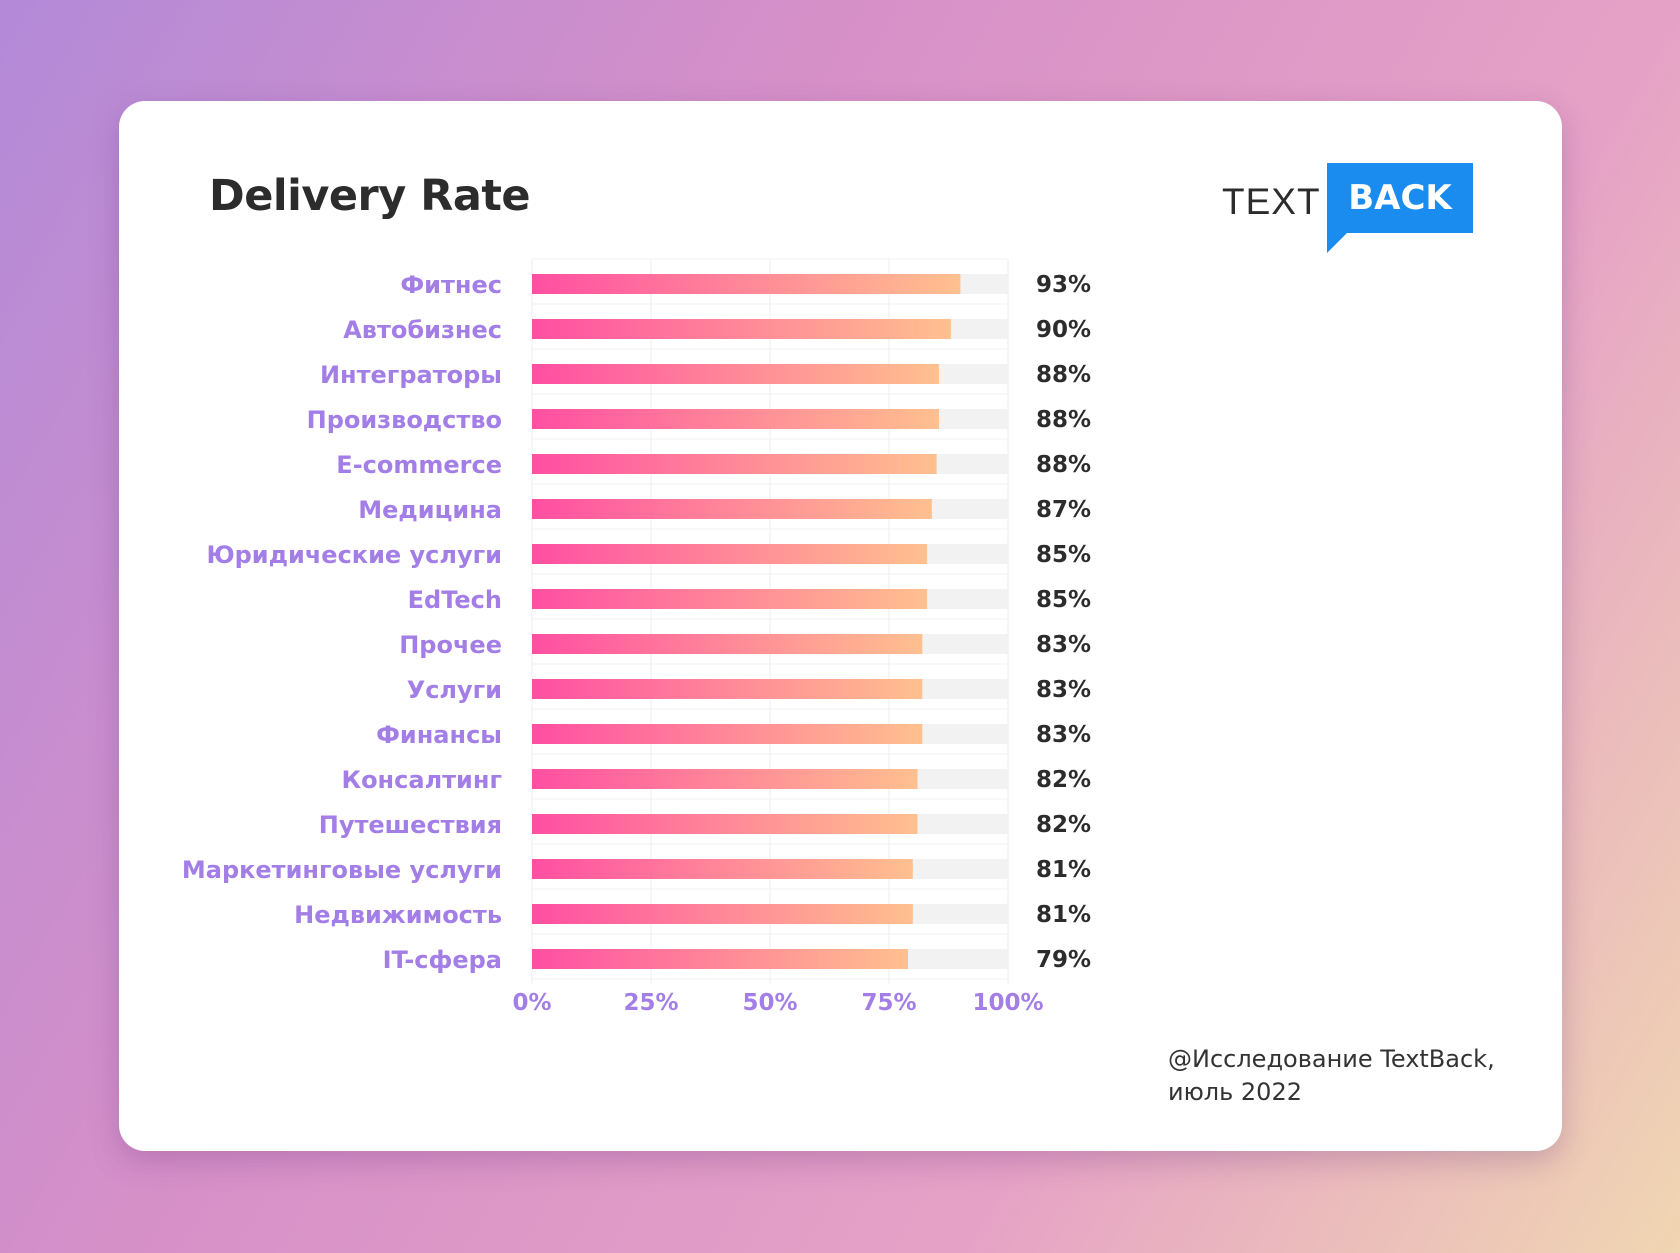 This screenshot has height=1253, width=1680. Describe the element at coordinates (422, 330) in the screenshot. I see `category-label: Автобизнес` at that location.